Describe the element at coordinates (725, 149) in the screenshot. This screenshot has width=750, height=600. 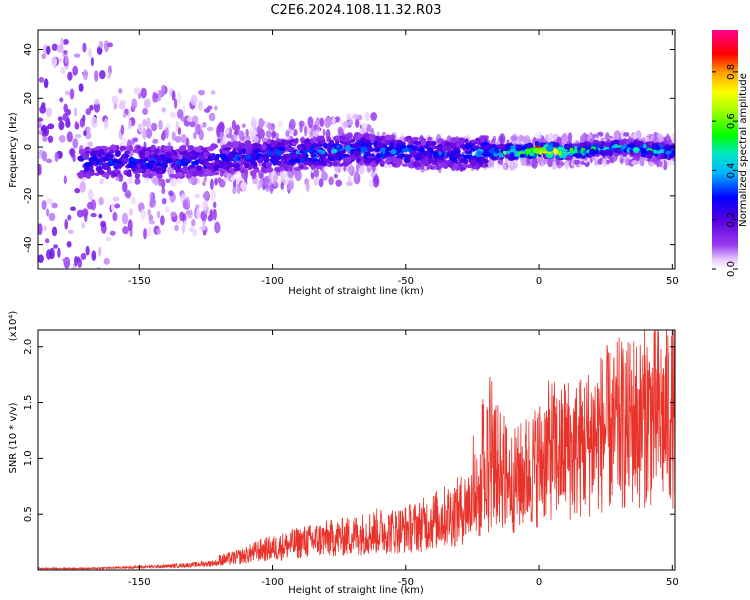
I see `colorbar-gradient` at that location.